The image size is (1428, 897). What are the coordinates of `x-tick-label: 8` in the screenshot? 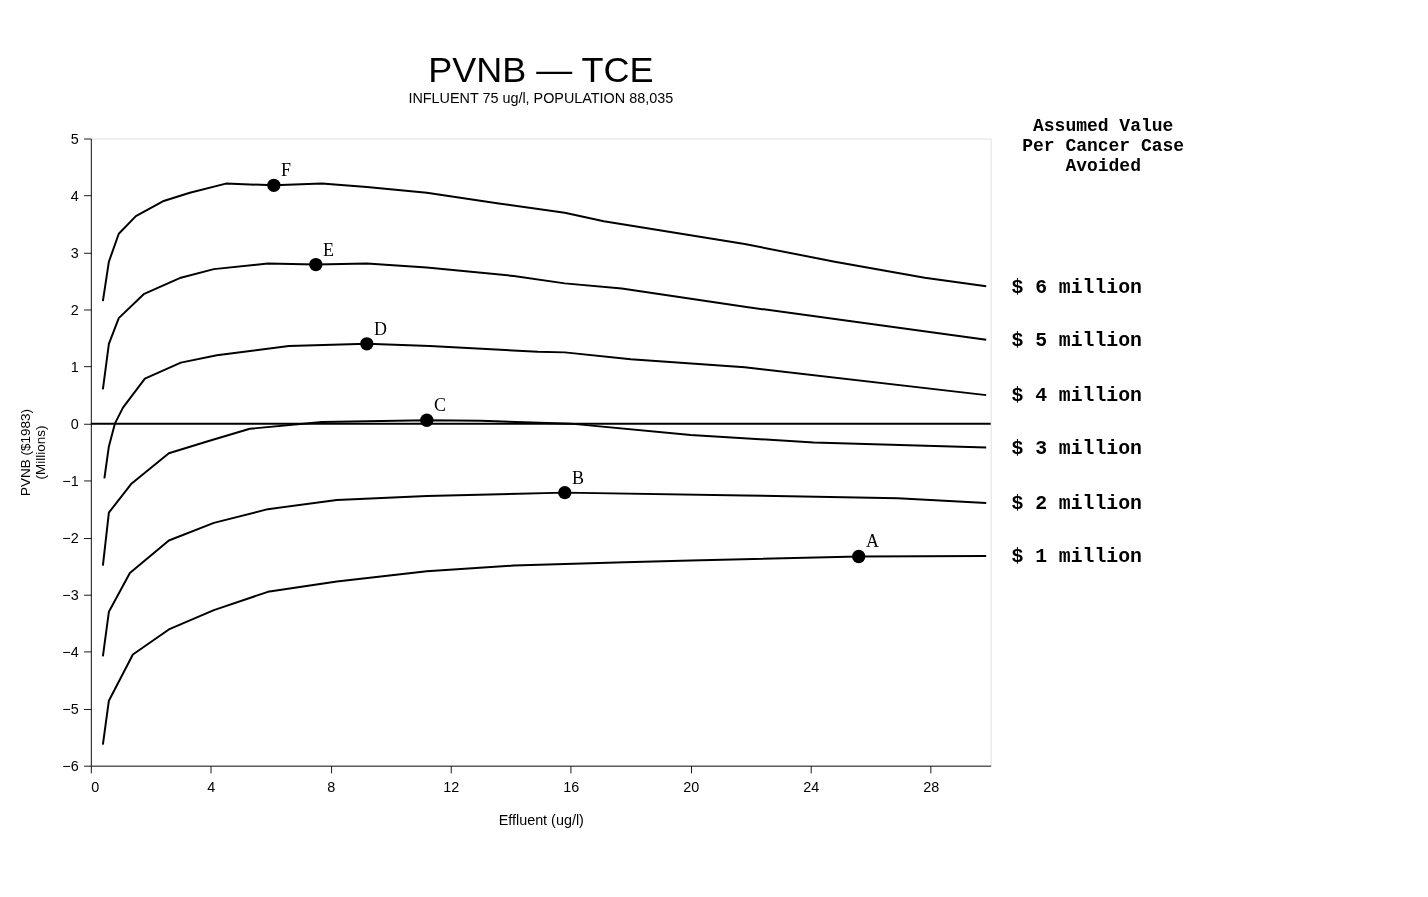 It's located at (331, 787).